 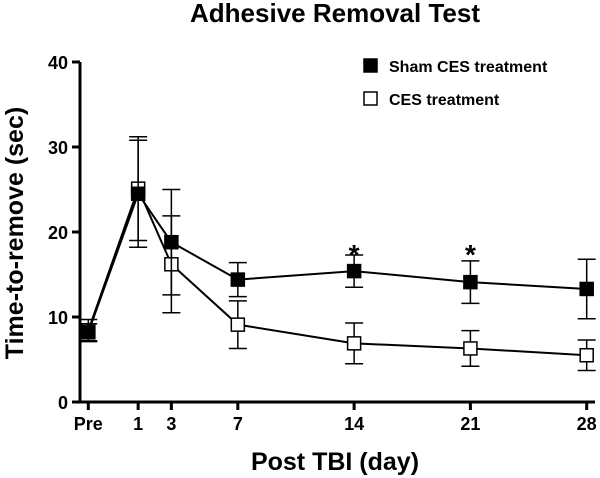 I want to click on legend: Sham CES treatment CES treatment, so click(x=455, y=83).